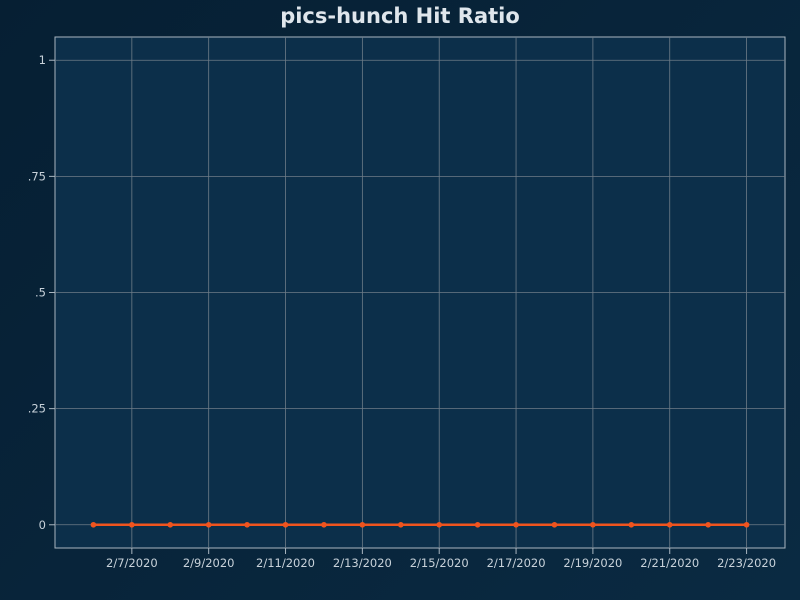 The height and width of the screenshot is (600, 800). I want to click on y-tick-label: .5, so click(40, 293).